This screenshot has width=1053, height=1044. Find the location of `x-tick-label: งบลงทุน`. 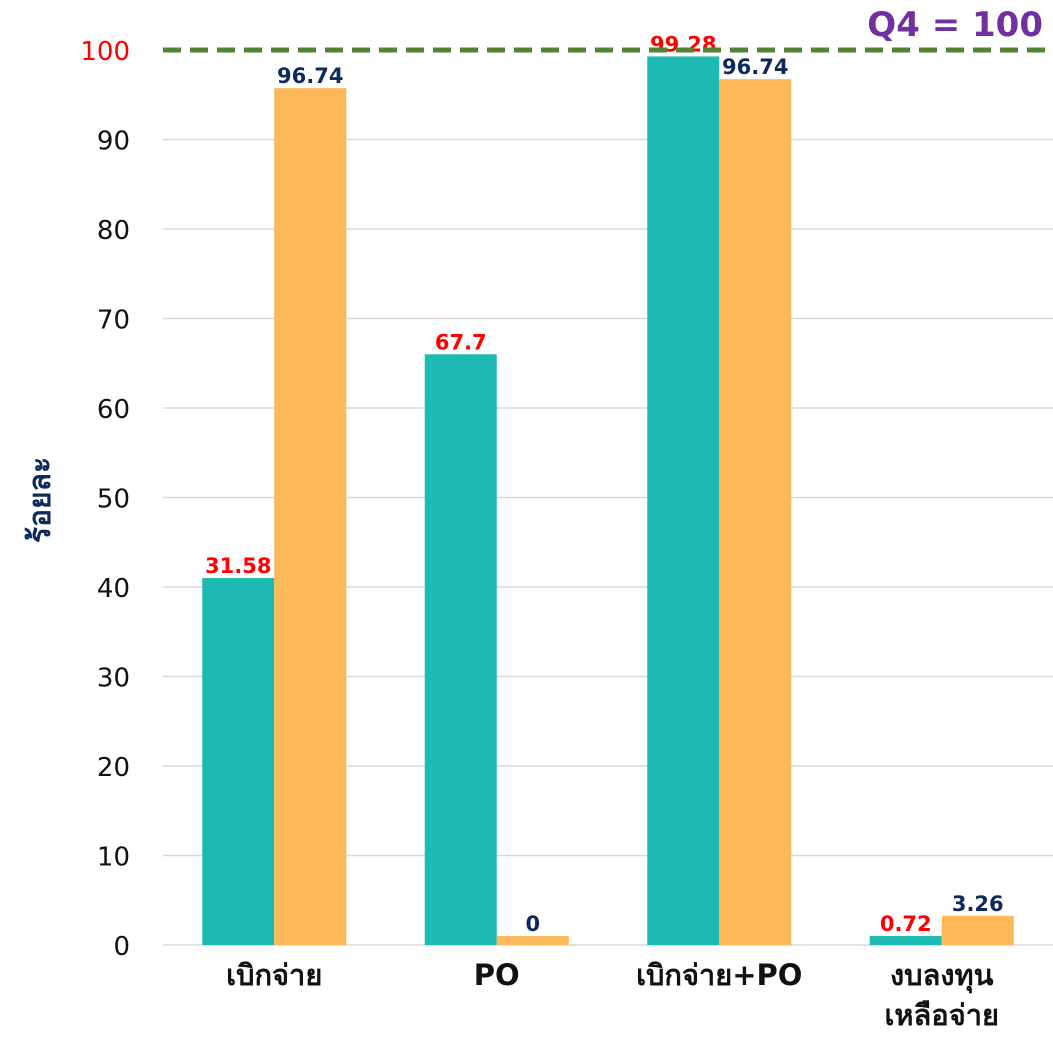

x-tick-label: งบลงทุน is located at coordinates (942, 975).